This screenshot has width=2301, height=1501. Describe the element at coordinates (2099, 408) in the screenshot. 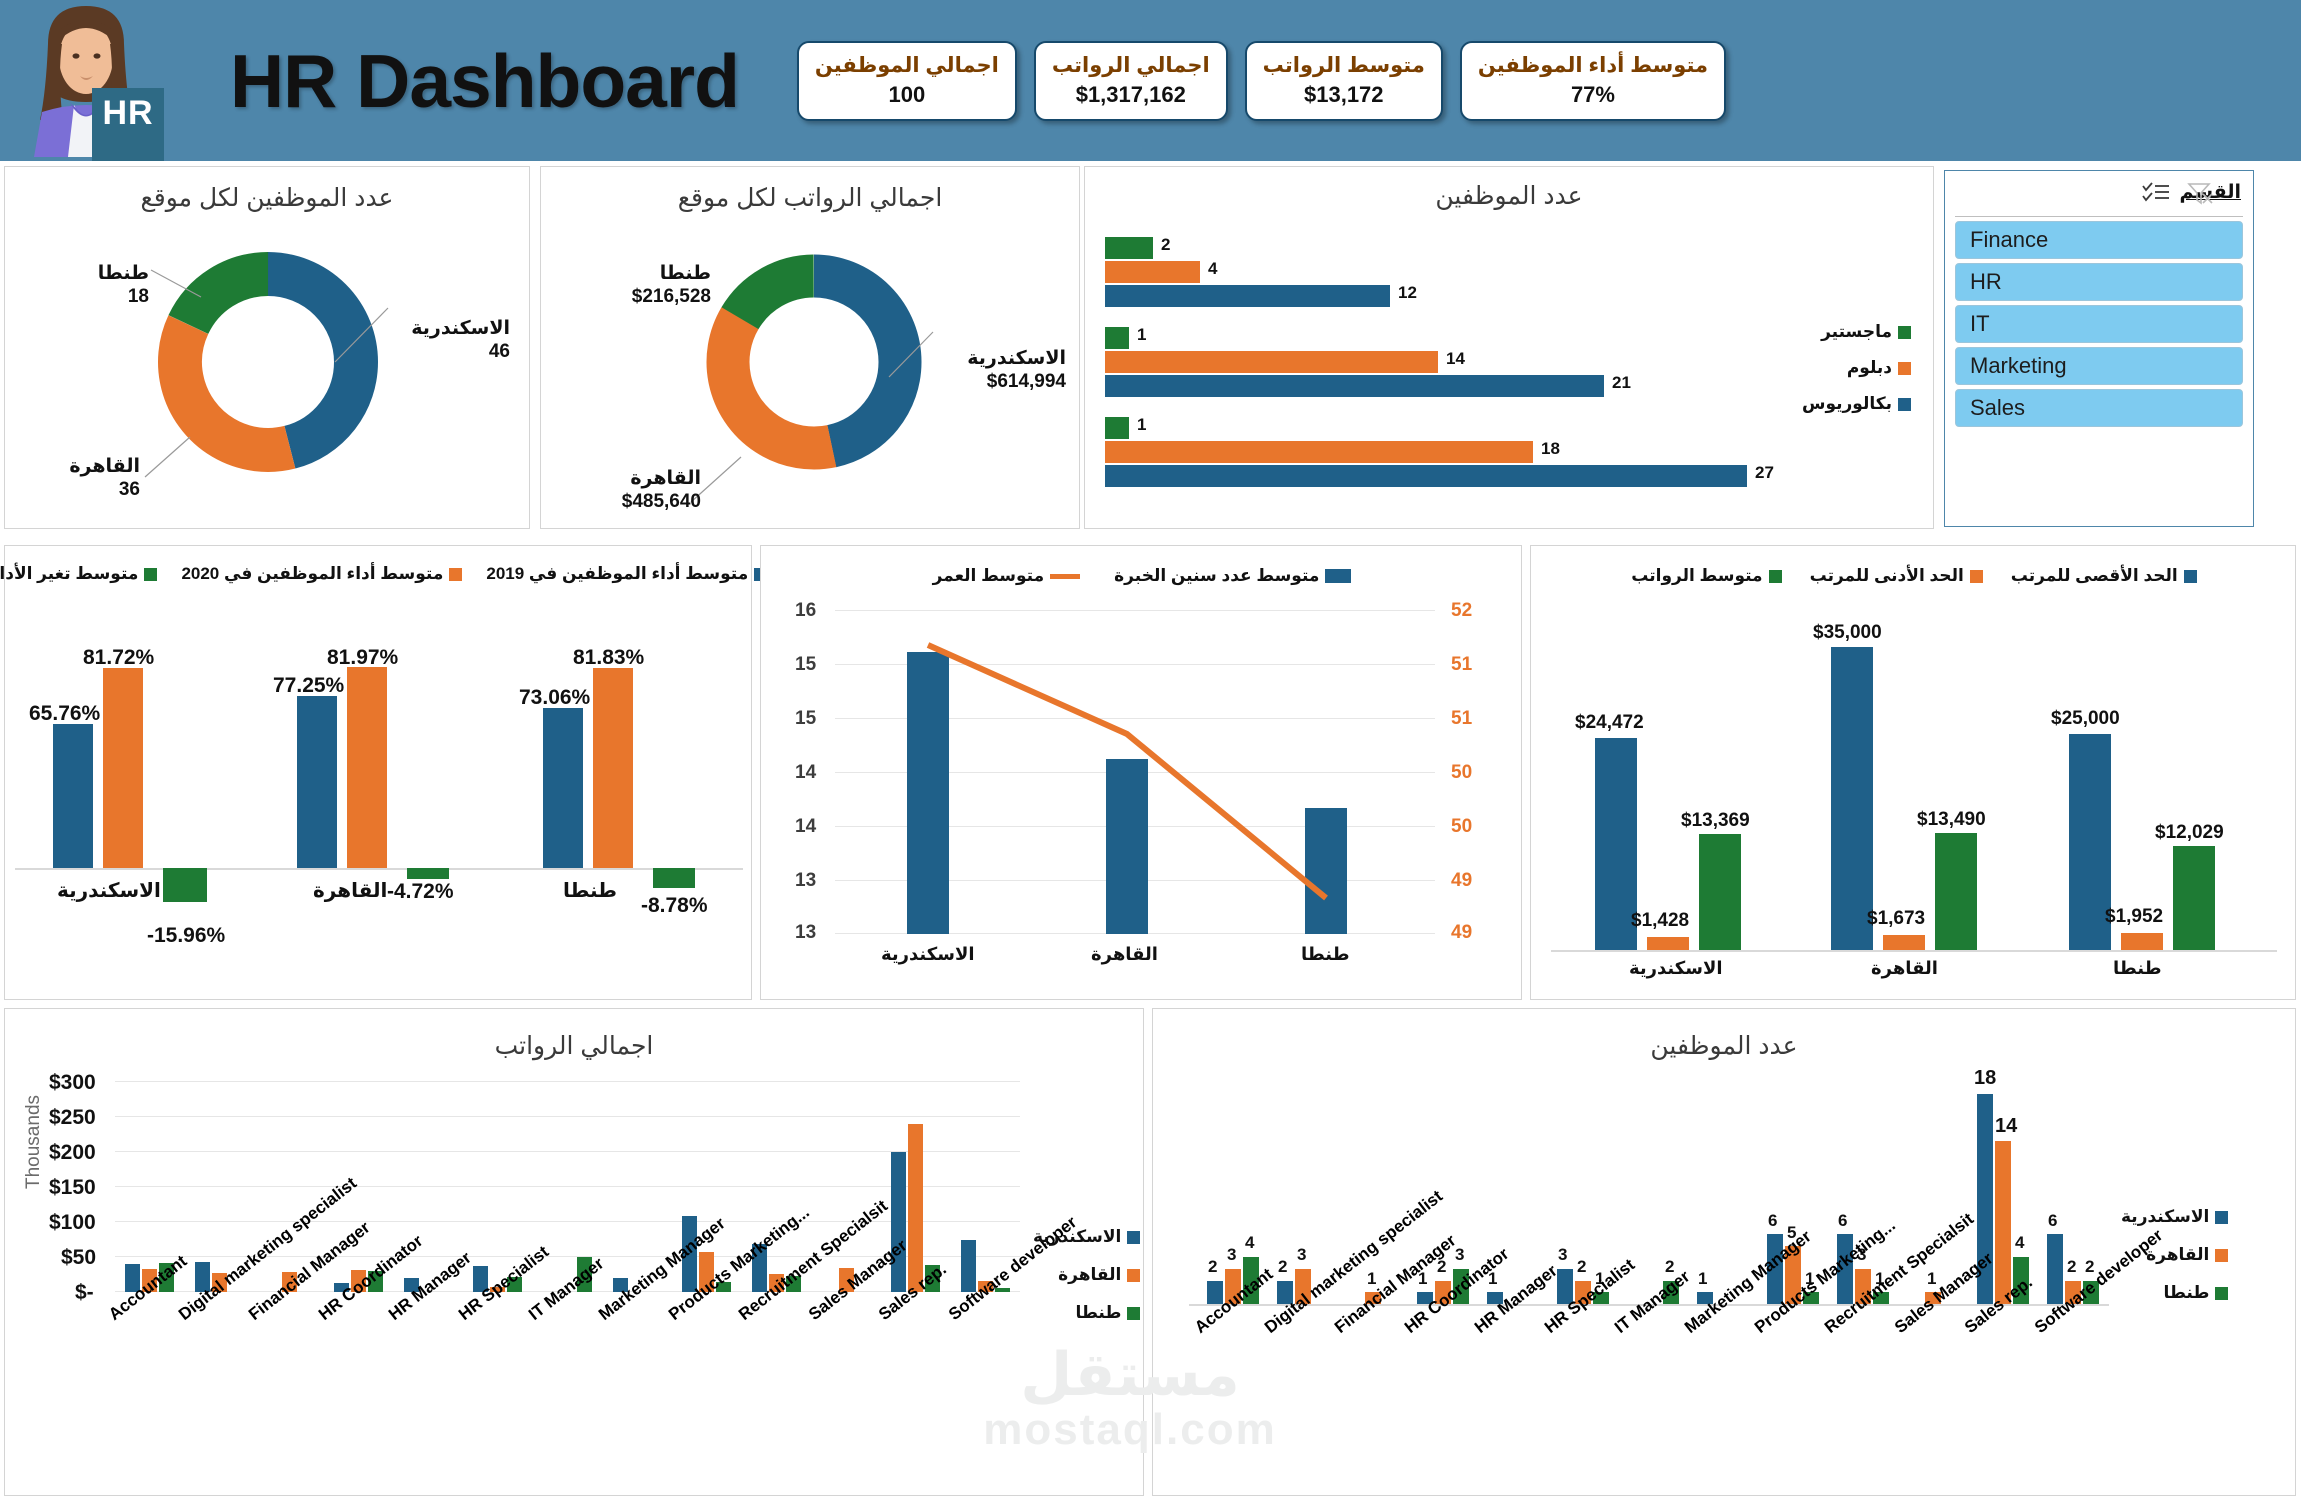

I see `slicer-item-sales: Sales` at that location.